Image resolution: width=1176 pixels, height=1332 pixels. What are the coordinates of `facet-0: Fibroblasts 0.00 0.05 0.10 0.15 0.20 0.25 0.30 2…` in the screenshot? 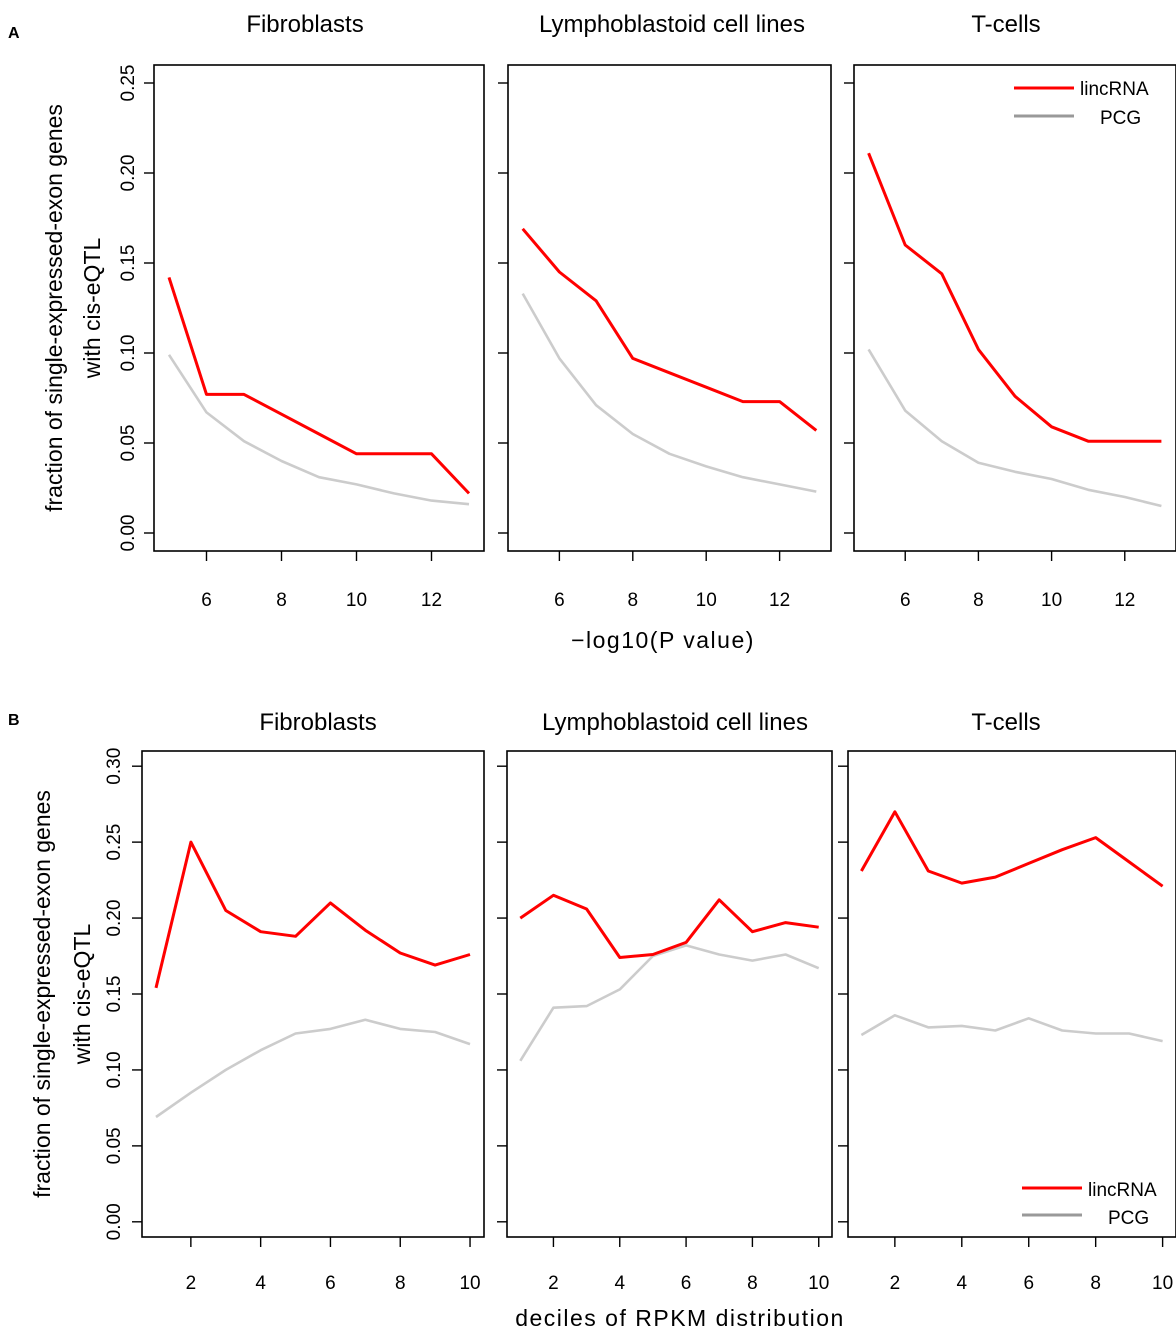 It's located at (294, 1001).